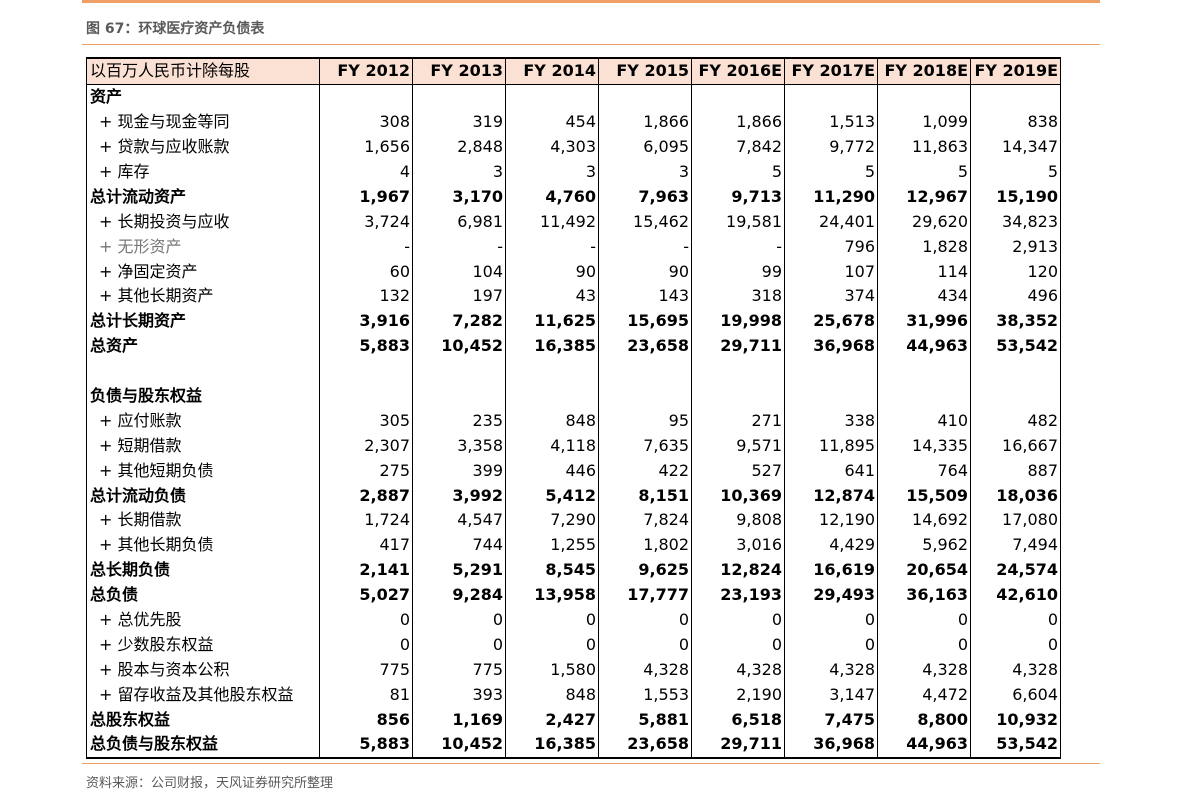 Image resolution: width=1191 pixels, height=808 pixels. Describe the element at coordinates (831, 570) in the screenshot. I see `table-cell: 16,619` at that location.